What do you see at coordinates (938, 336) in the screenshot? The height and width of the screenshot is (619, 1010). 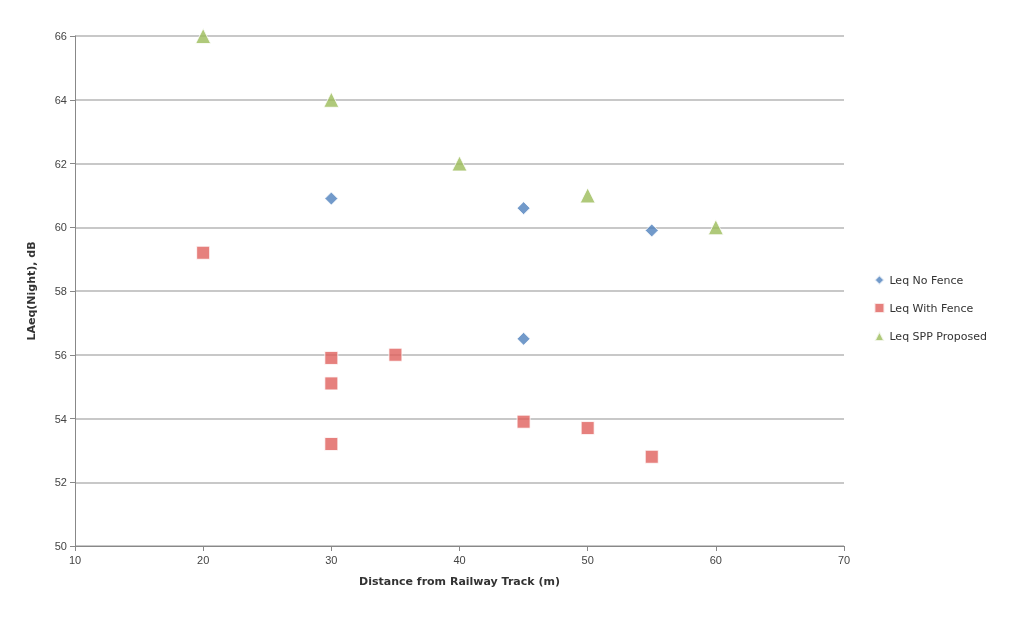 I see `legend-label: Leq SPP Proposed` at bounding box center [938, 336].